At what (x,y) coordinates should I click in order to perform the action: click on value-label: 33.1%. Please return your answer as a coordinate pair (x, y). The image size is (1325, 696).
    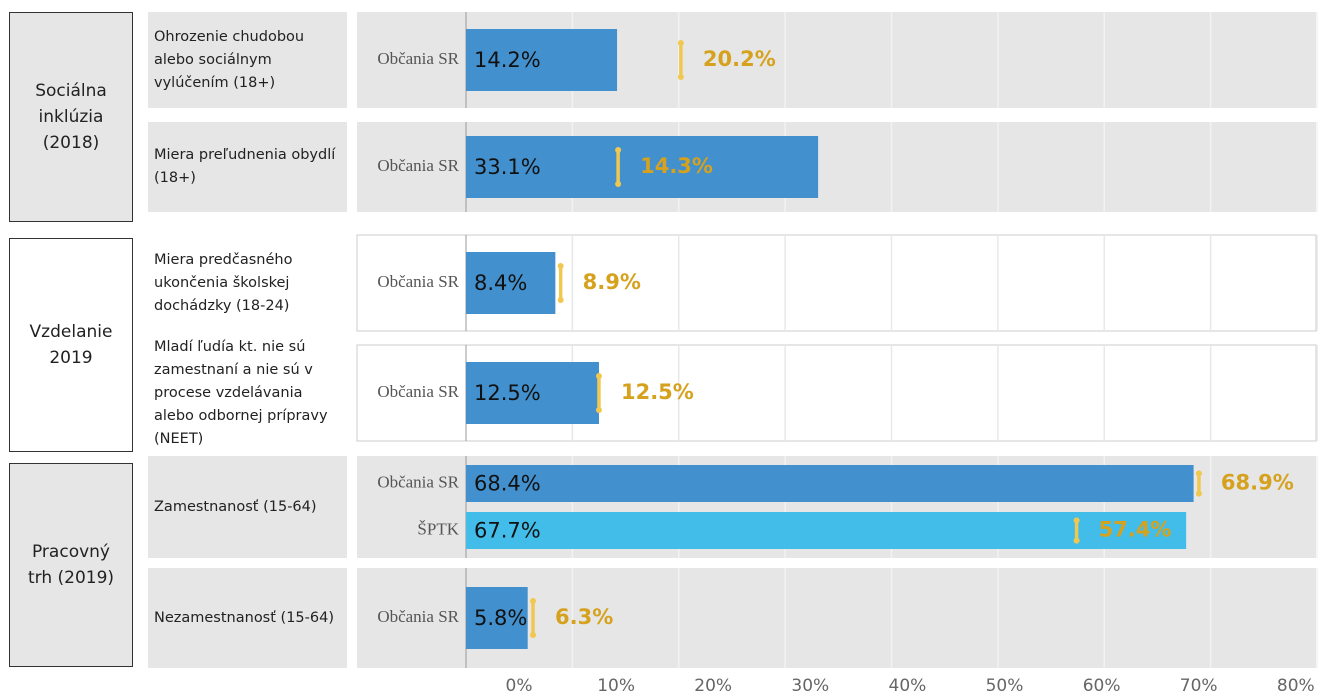
    Looking at the image, I should click on (507, 167).